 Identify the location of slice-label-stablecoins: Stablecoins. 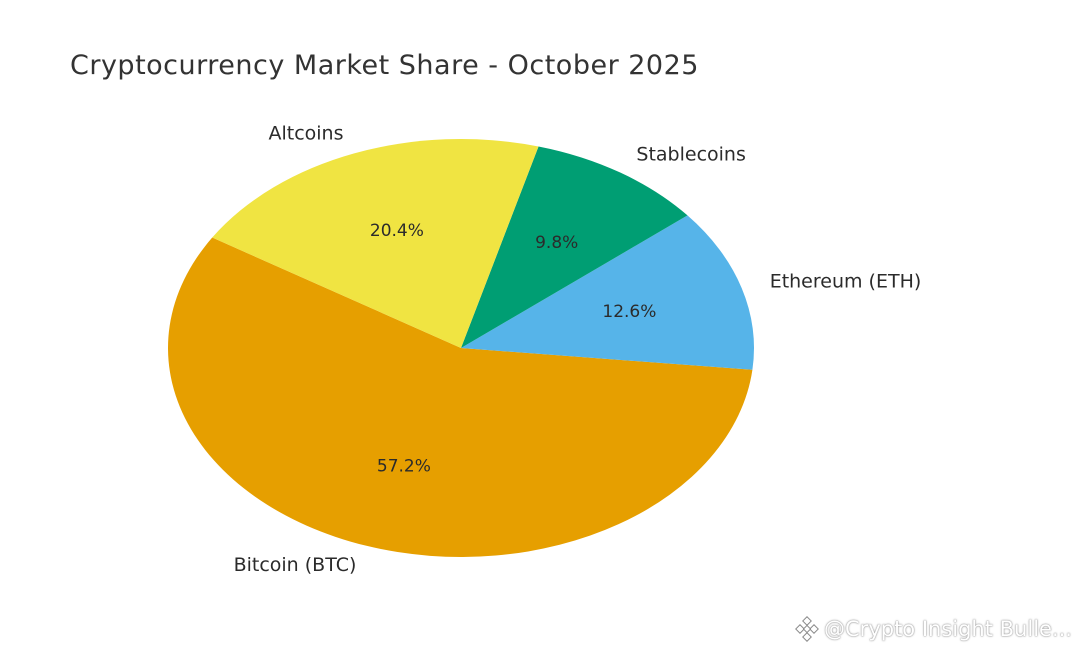
(690, 155).